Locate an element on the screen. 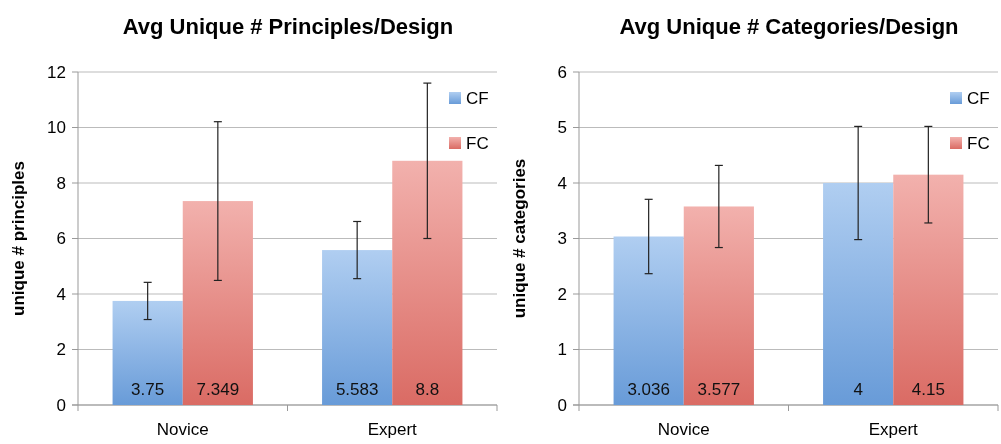 This screenshot has height=444, width=1001. y-tick-label: 8 is located at coordinates (61, 183).